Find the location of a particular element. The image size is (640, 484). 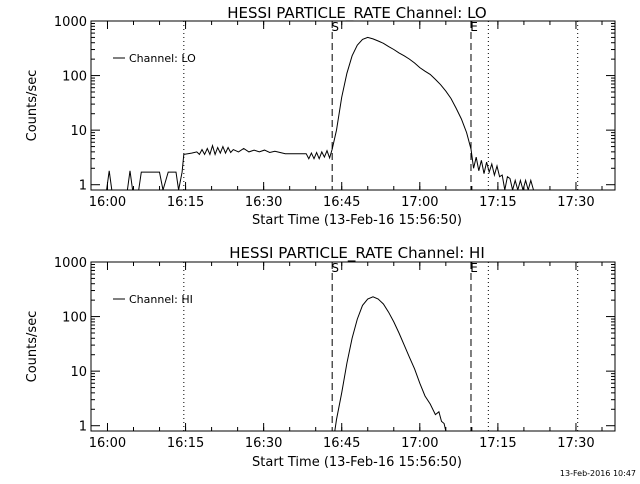

timestamp-label: 13-Feb-2016 10:47 is located at coordinates (598, 473).